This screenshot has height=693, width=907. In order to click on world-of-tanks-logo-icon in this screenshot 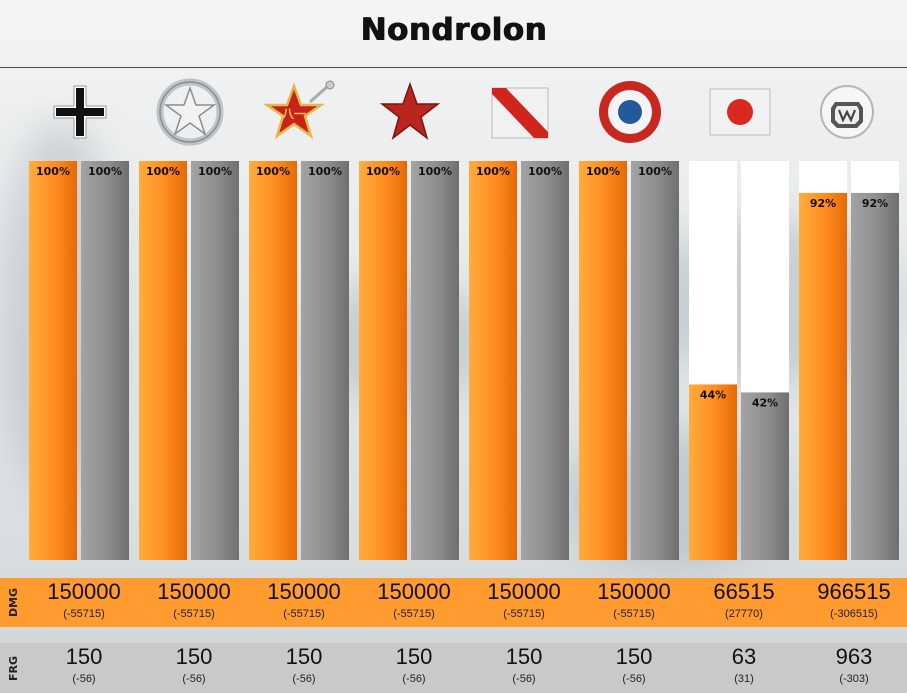, I will do `click(847, 112)`.